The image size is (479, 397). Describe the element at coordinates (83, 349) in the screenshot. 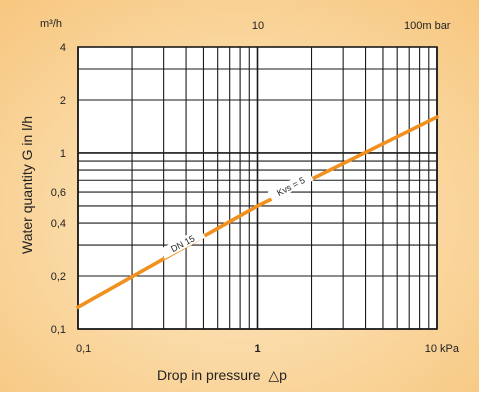

I see `x-tick-label: 0,1` at that location.